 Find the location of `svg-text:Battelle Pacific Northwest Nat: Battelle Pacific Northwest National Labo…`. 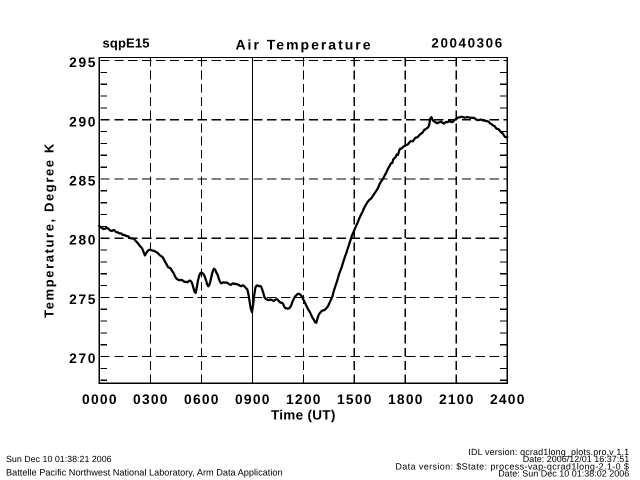

svg-text:Battelle Pacific Northwest Nat: Battelle Pacific Northwest National Labo… is located at coordinates (144, 473).